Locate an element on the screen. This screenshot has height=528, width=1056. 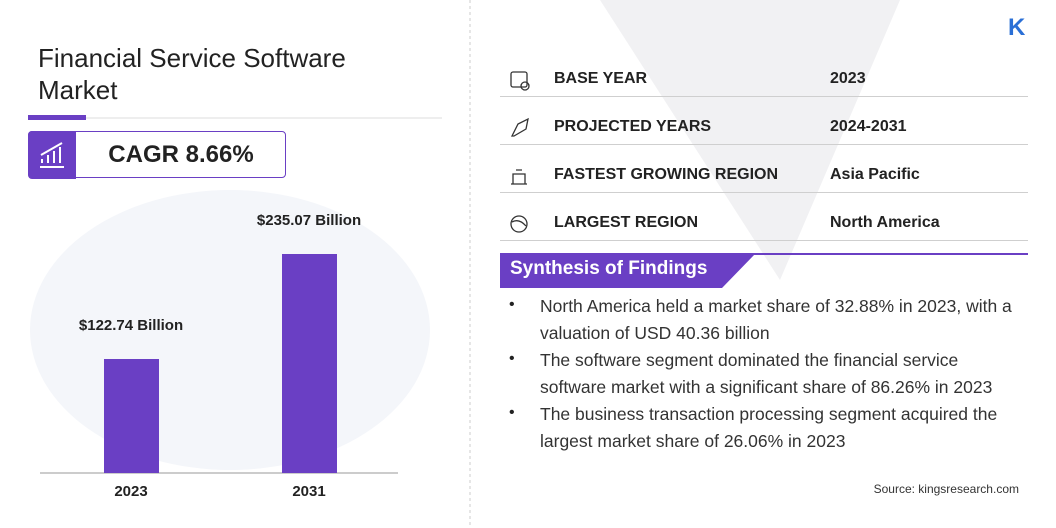
cagr-icon is located at coordinates (52, 155).